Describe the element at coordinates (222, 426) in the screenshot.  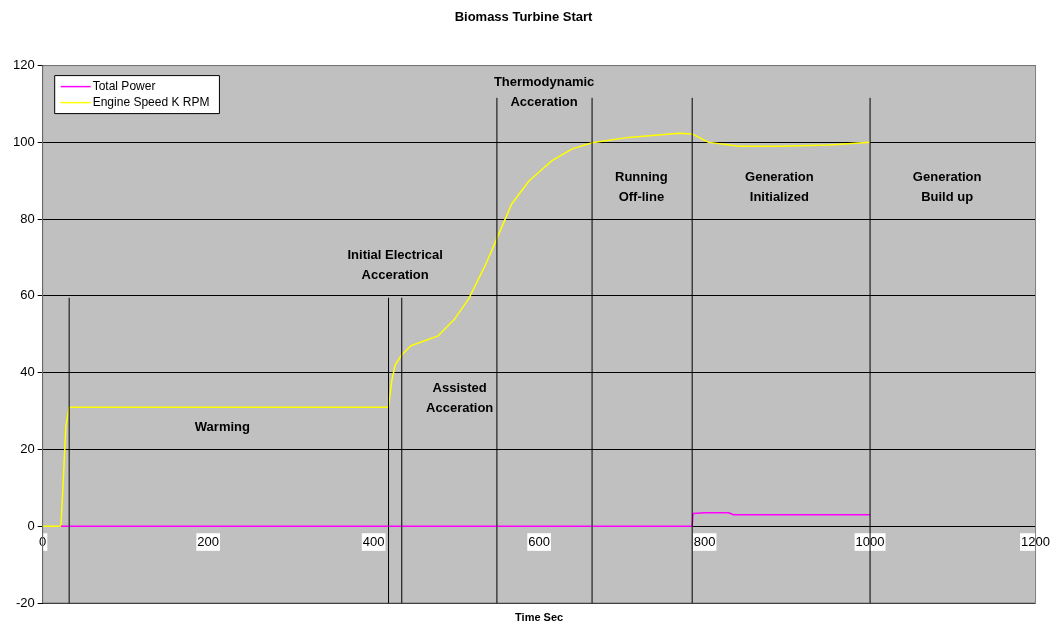
I see `annotation: Warming` at that location.